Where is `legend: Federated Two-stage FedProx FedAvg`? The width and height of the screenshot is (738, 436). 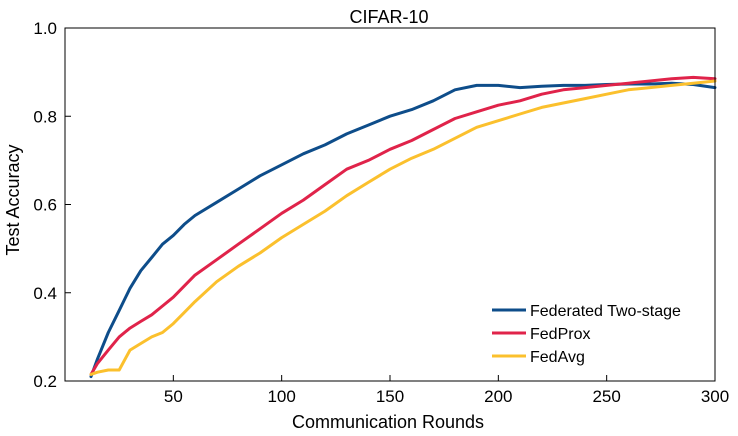
legend: Federated Two-stage FedProx FedAvg is located at coordinates (586, 334).